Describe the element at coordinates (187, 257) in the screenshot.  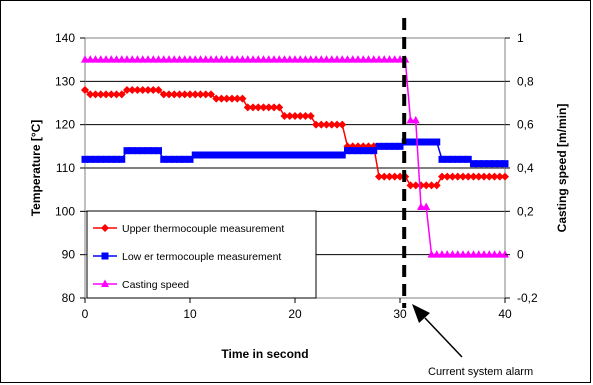
I see `legend-item: Low er termocouple measurement` at that location.